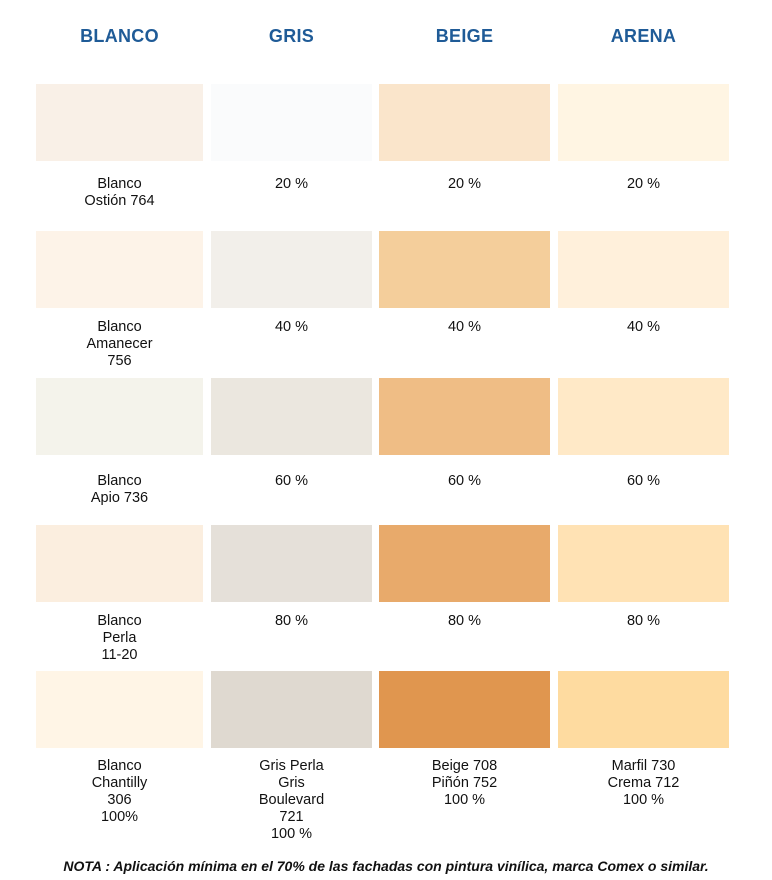  I want to click on swatch-label-arena-3: 60 %, so click(643, 481).